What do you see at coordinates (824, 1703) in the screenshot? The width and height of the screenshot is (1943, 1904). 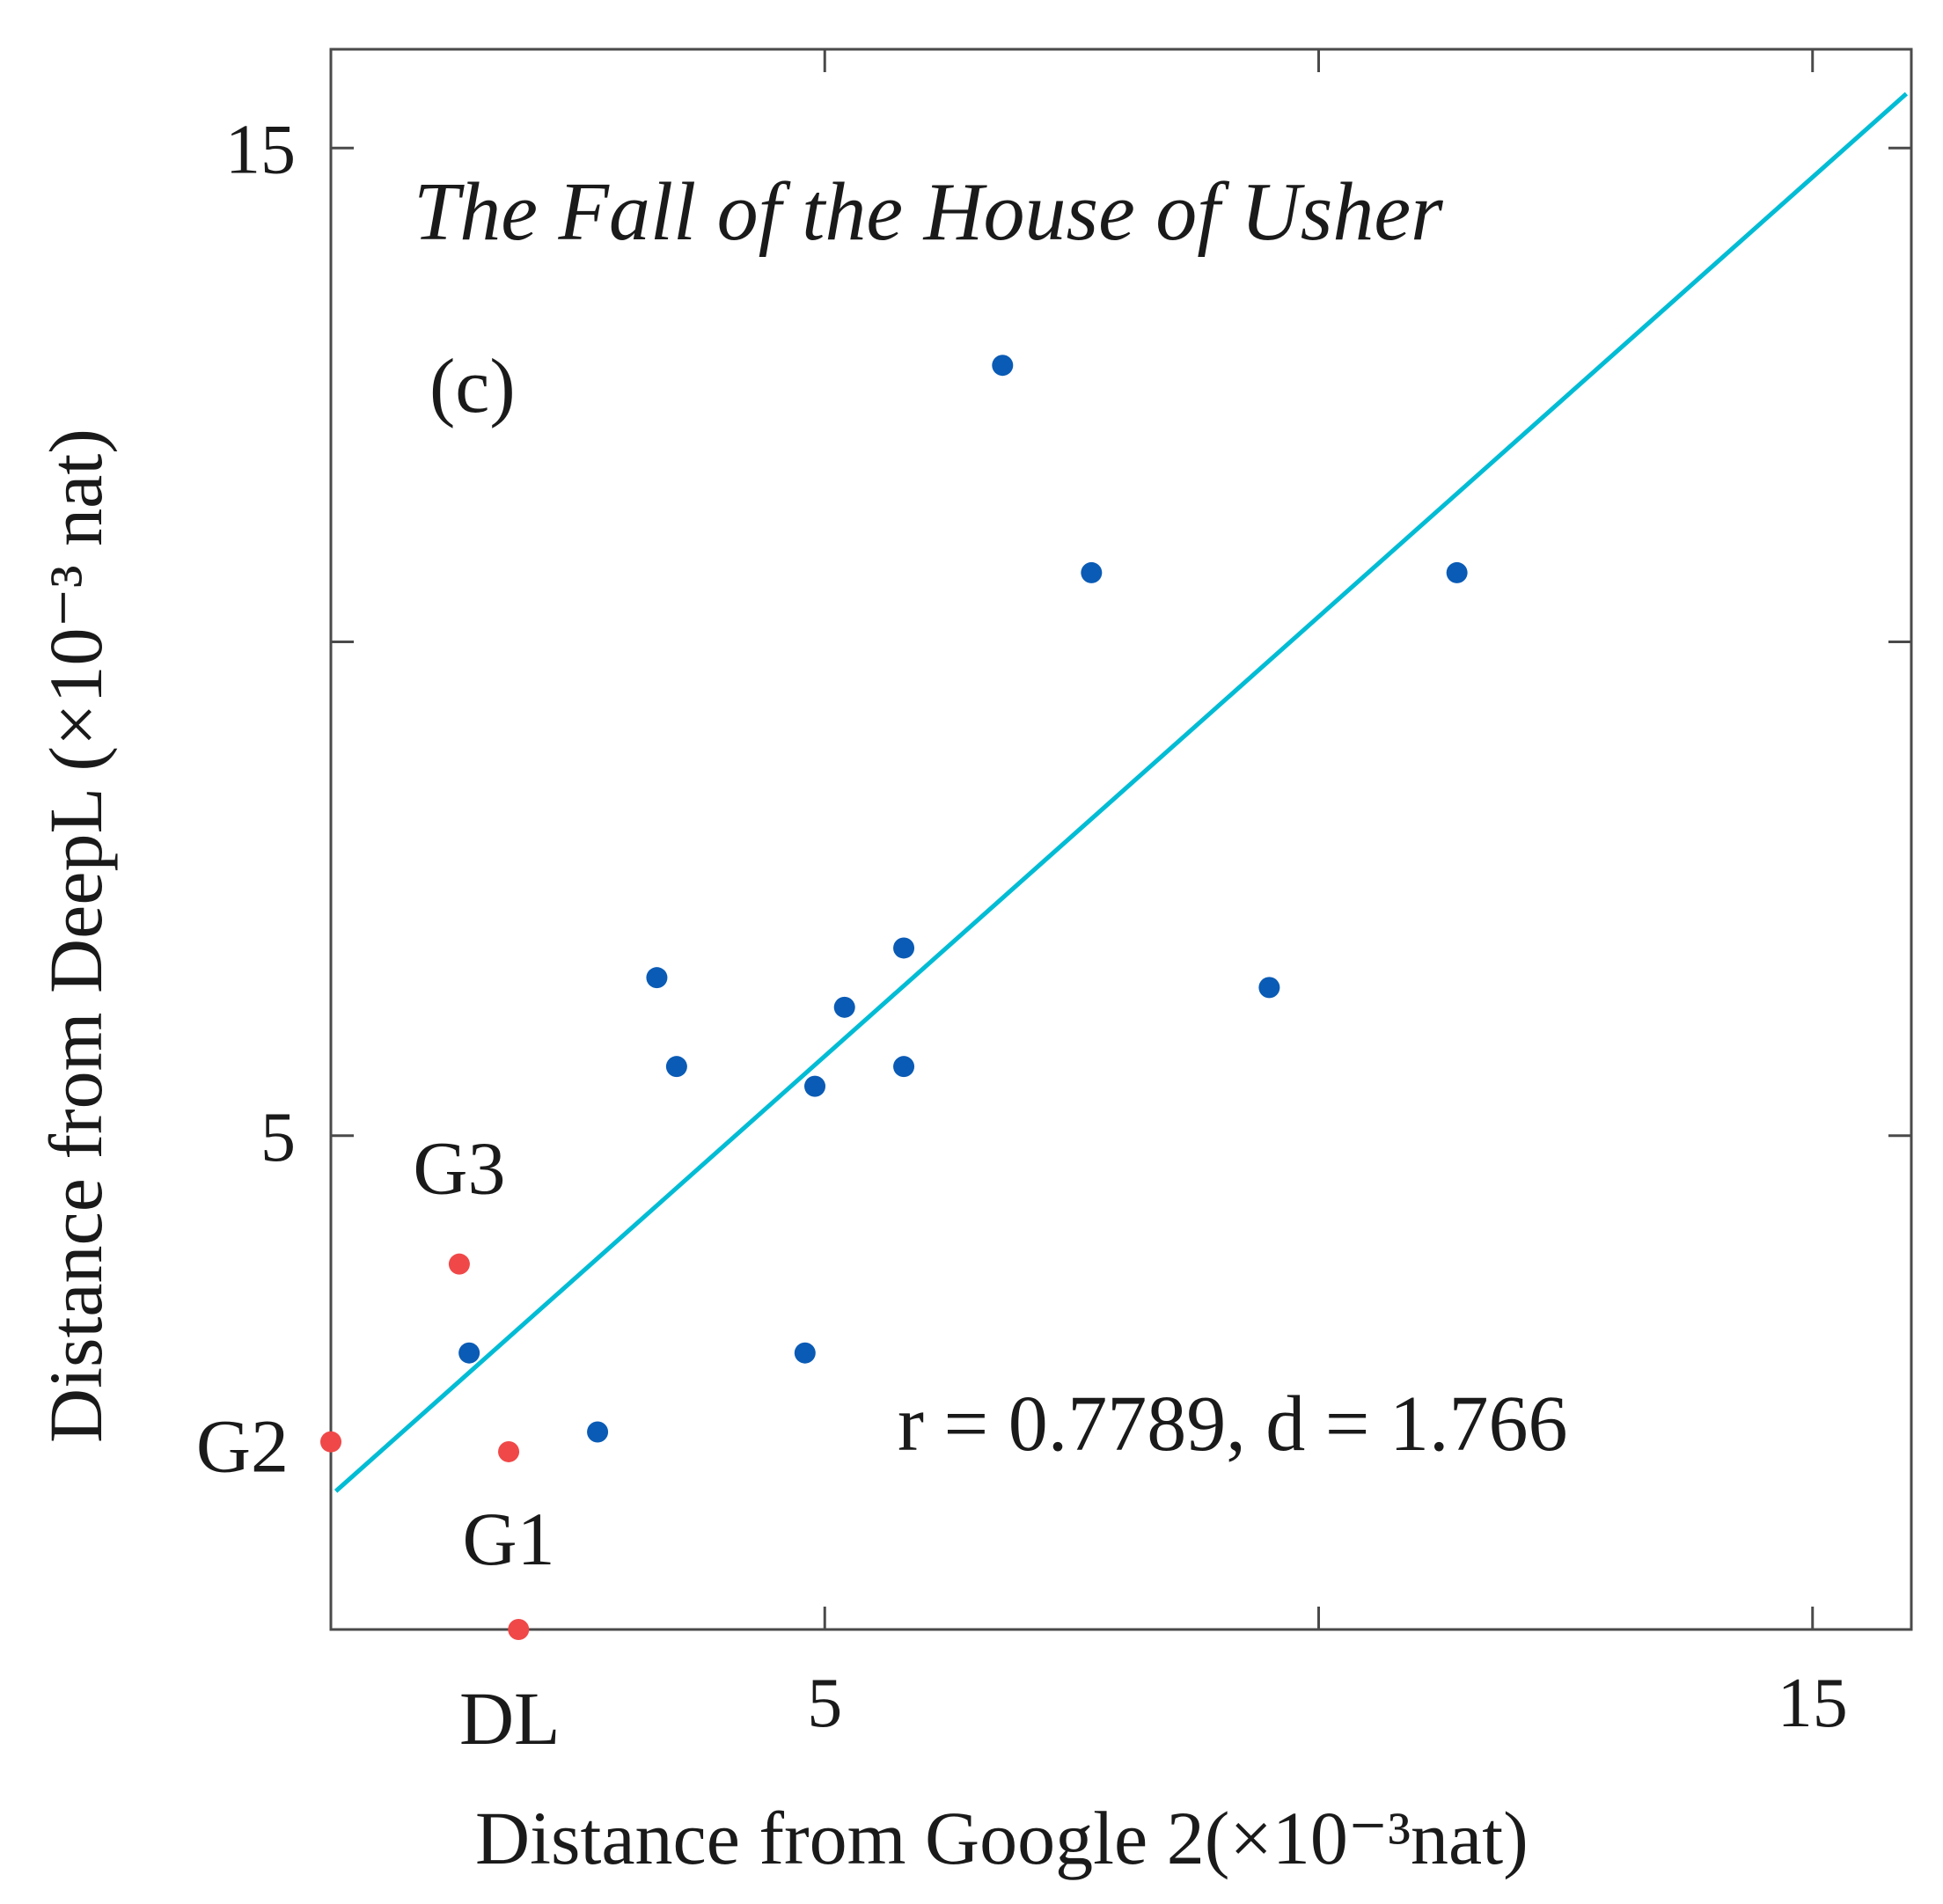 I see `x-tick-label-0: 5` at bounding box center [824, 1703].